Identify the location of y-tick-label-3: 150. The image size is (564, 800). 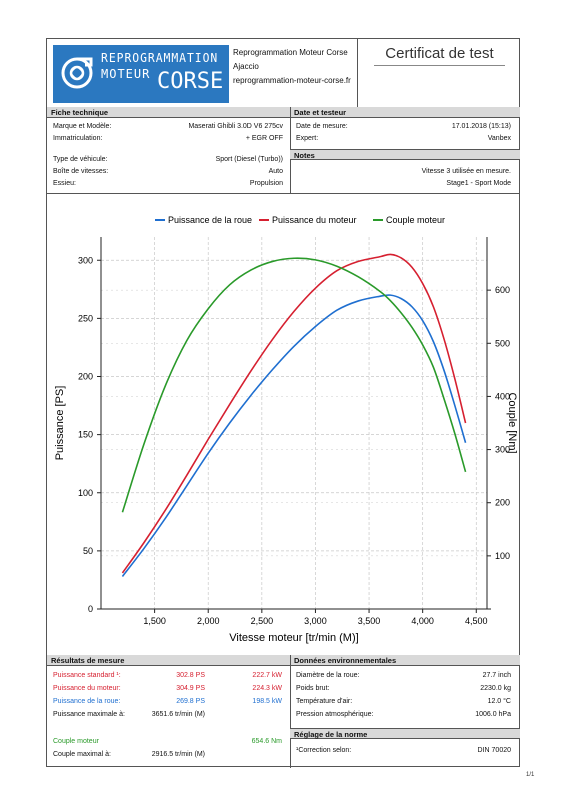
(85, 435).